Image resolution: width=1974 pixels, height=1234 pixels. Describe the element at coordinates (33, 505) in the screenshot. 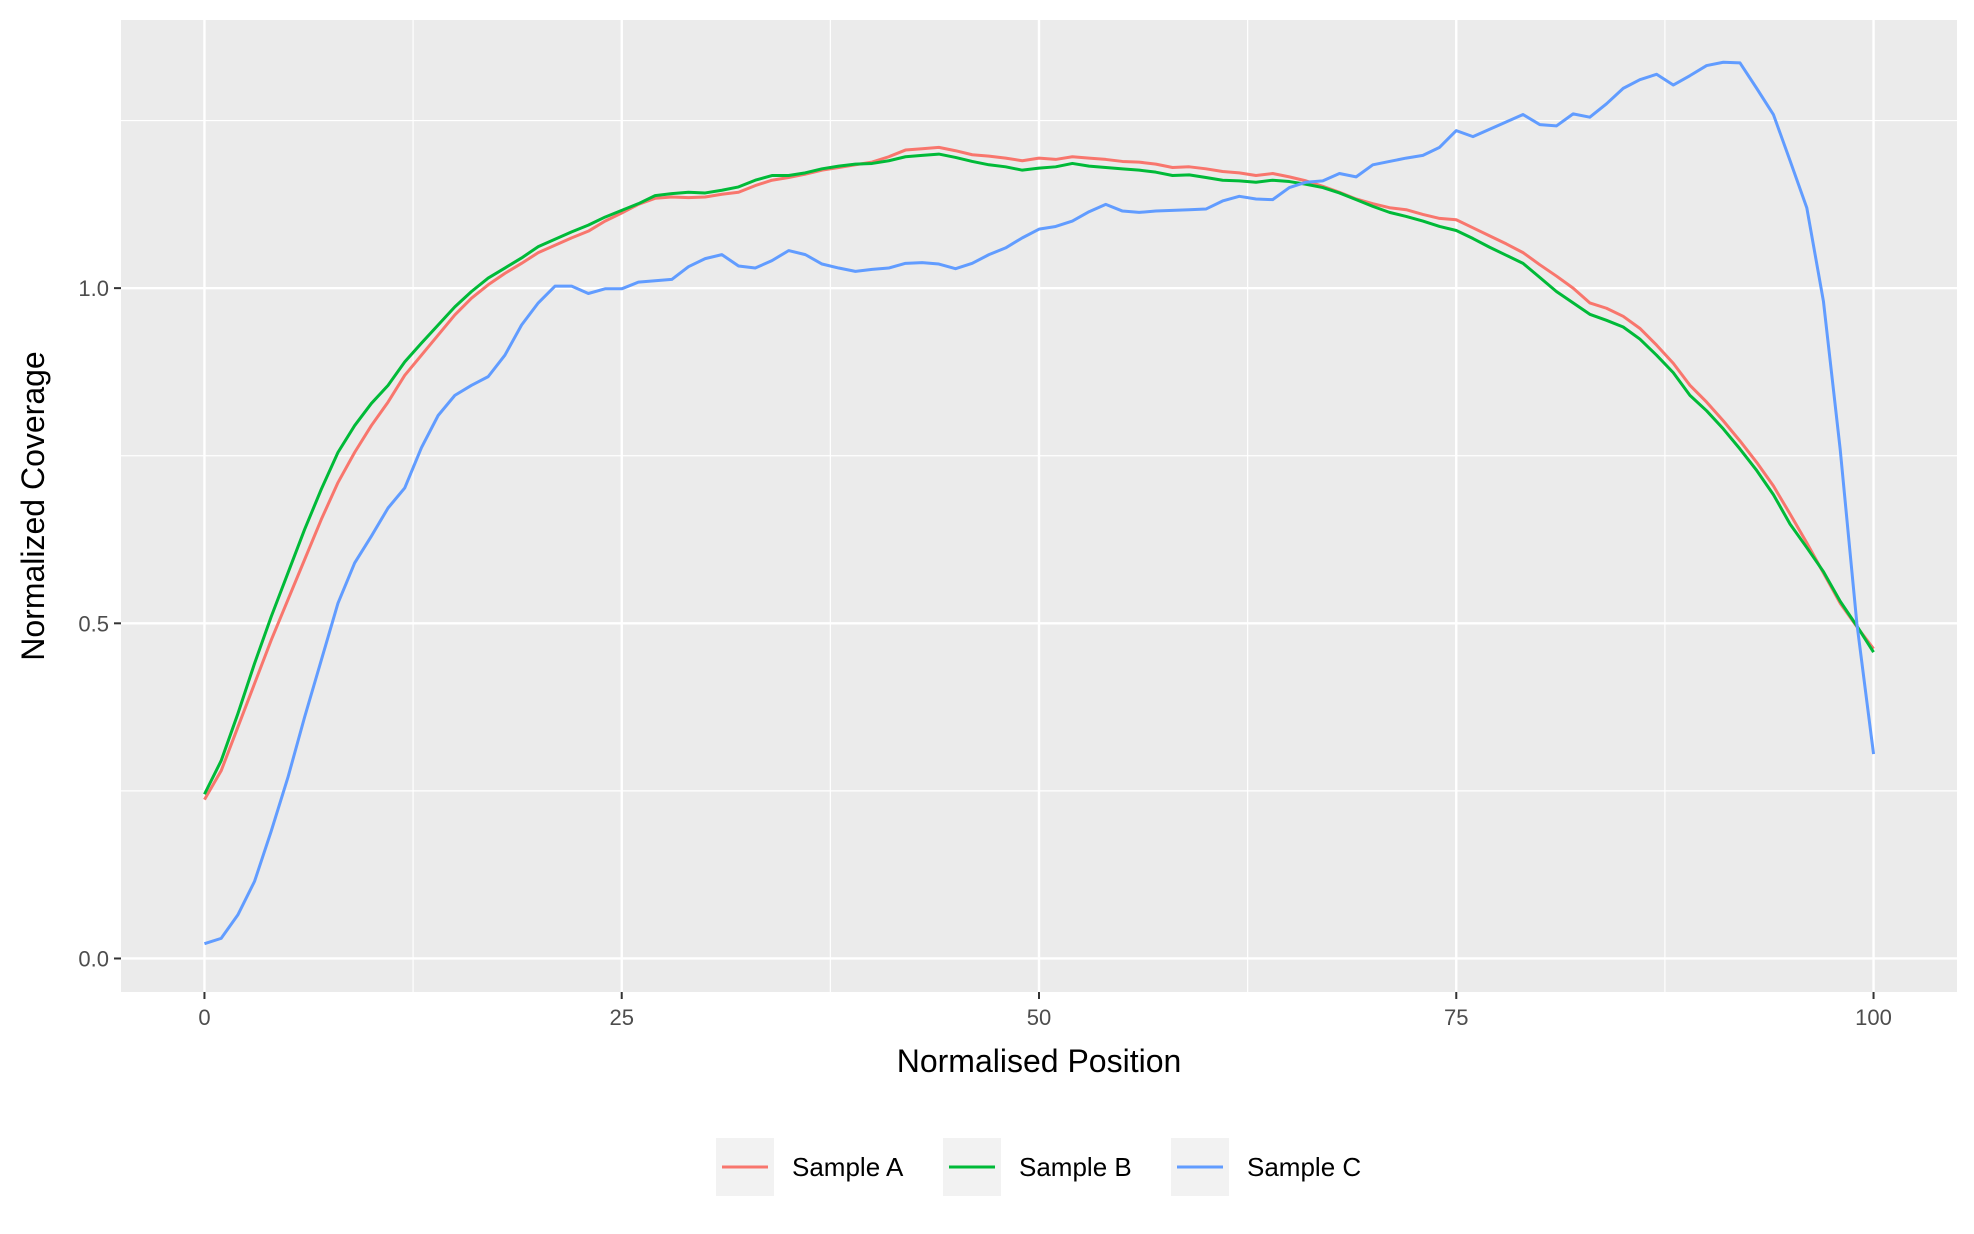

I see `y-axis-title: Normalized Coverage` at that location.